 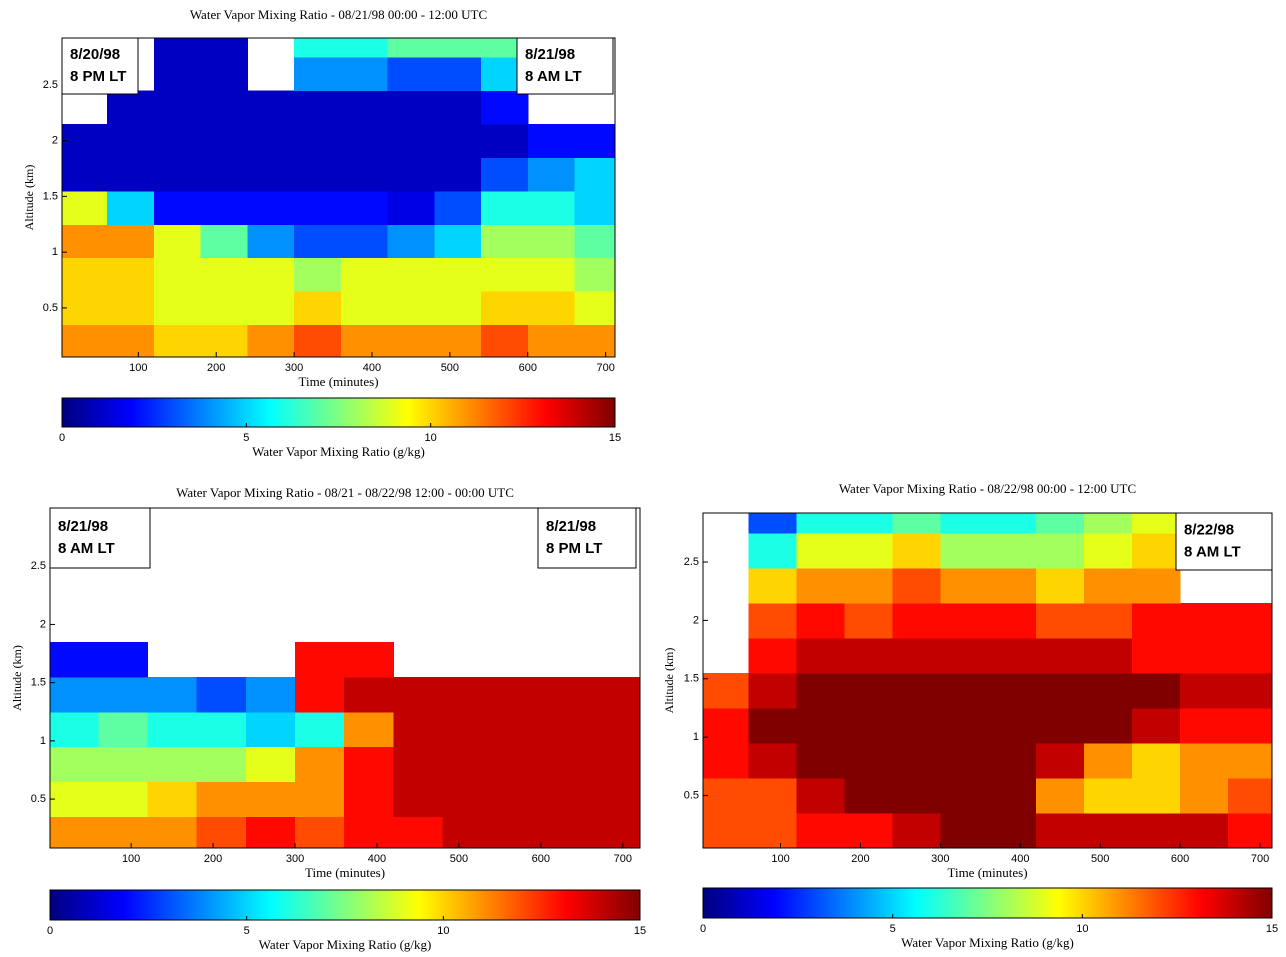 What do you see at coordinates (43, 624) in the screenshot?
I see `y-tick-label: 2` at bounding box center [43, 624].